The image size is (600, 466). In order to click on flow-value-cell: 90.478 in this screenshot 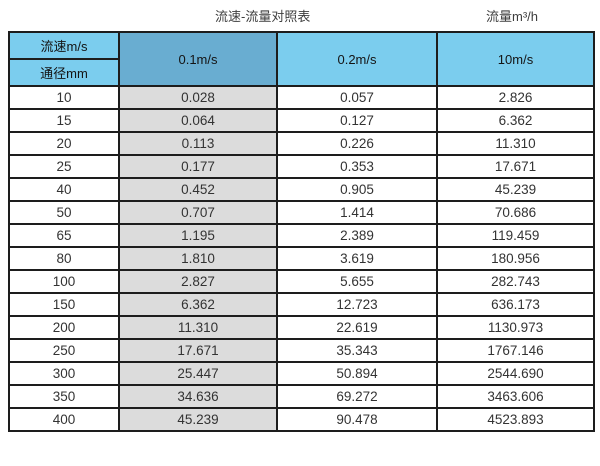, I will do `click(357, 419)`.